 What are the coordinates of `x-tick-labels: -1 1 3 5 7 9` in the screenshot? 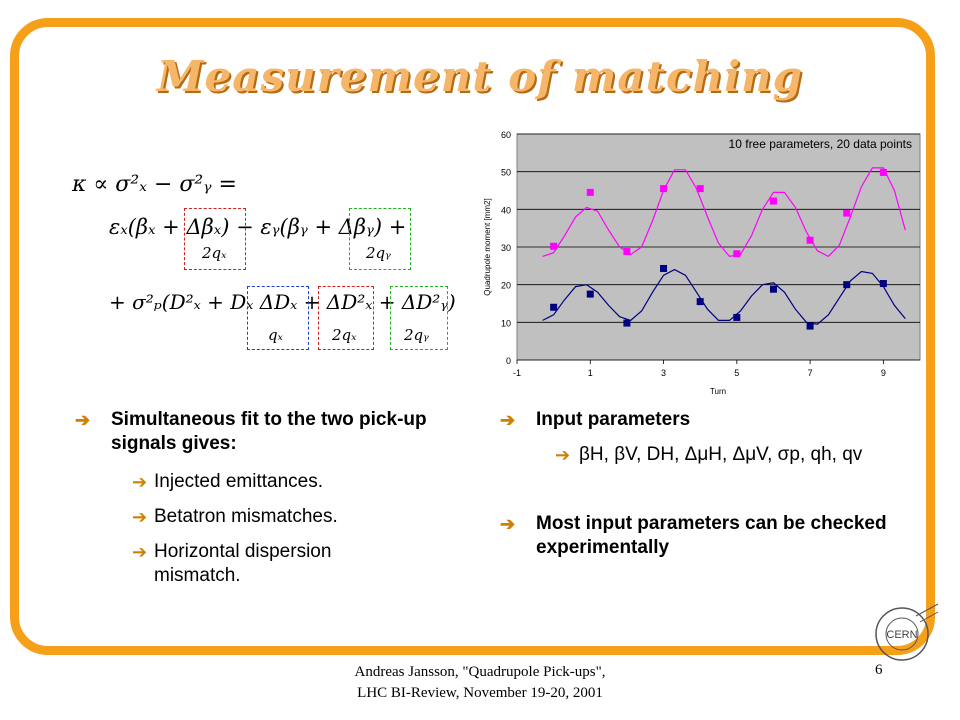 It's located at (699, 369).